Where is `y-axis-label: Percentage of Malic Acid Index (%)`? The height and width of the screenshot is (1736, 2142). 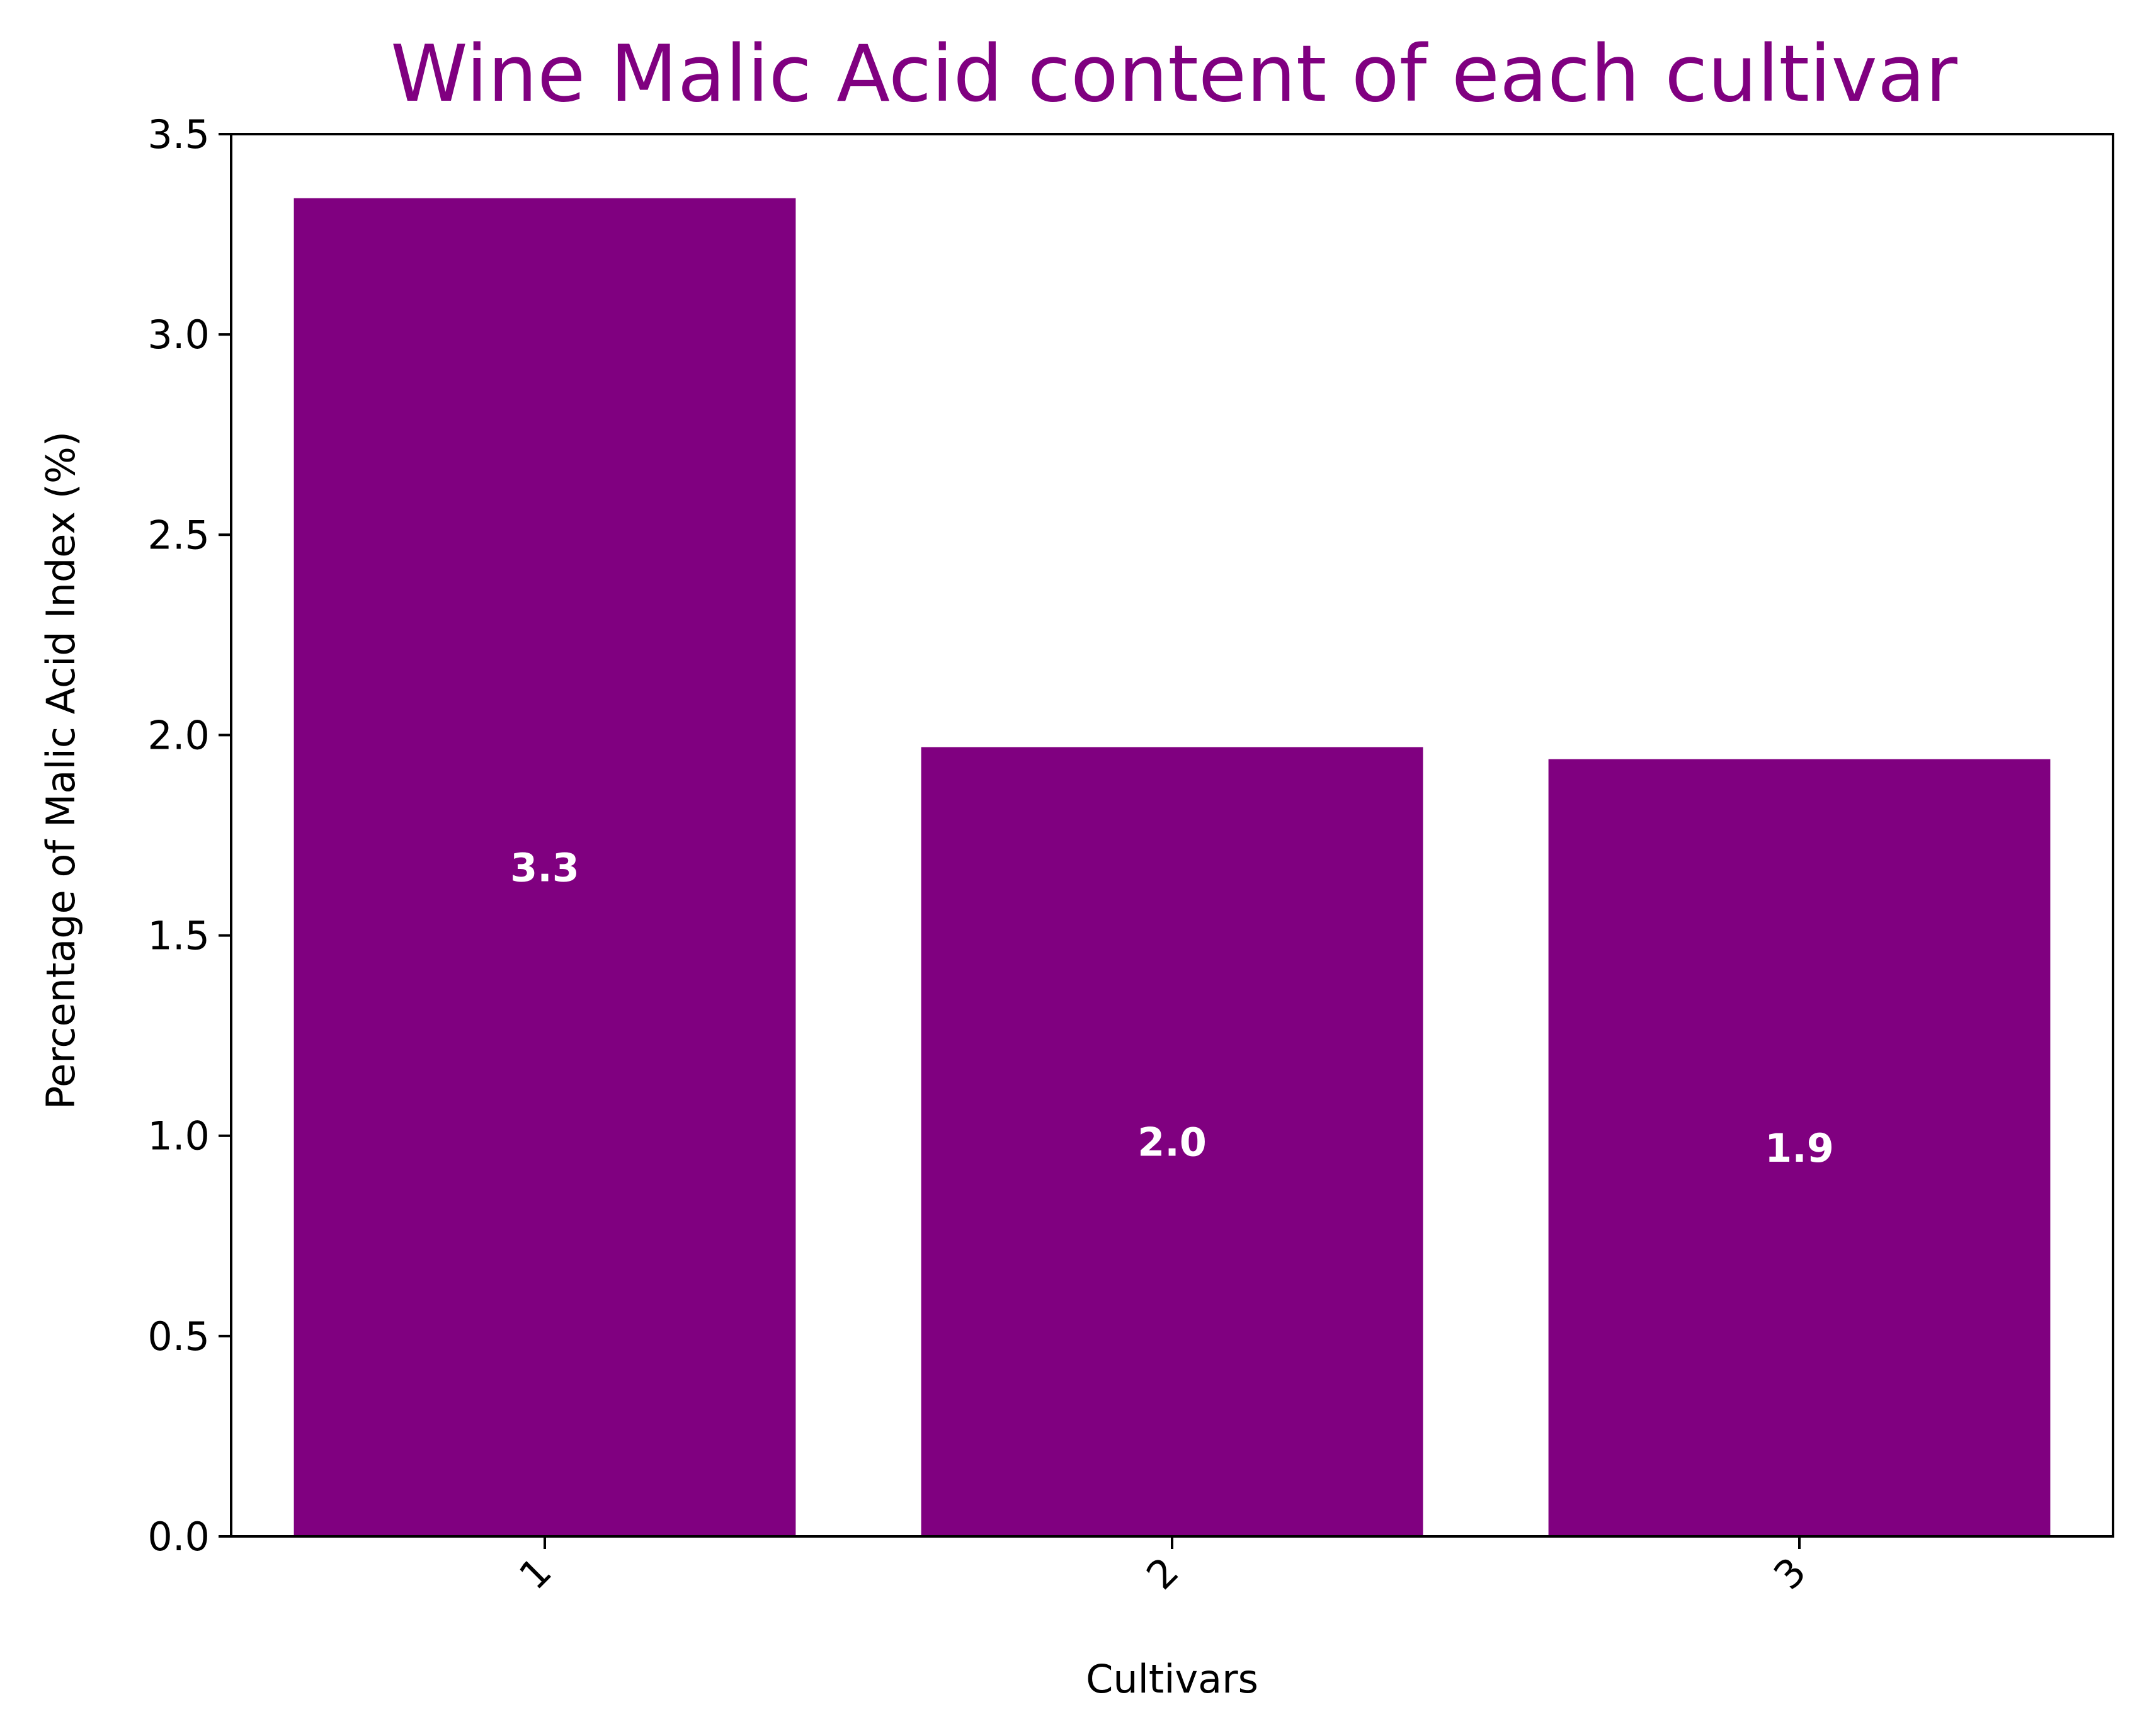 y-axis-label: Percentage of Malic Acid Index (%) is located at coordinates (61, 770).